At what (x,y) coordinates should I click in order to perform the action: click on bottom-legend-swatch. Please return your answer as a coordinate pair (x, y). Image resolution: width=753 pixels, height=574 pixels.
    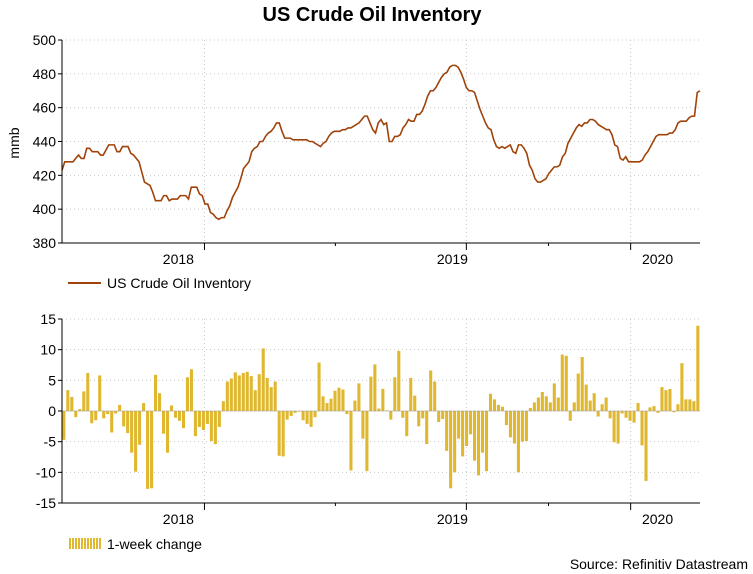
    Looking at the image, I should click on (84, 543).